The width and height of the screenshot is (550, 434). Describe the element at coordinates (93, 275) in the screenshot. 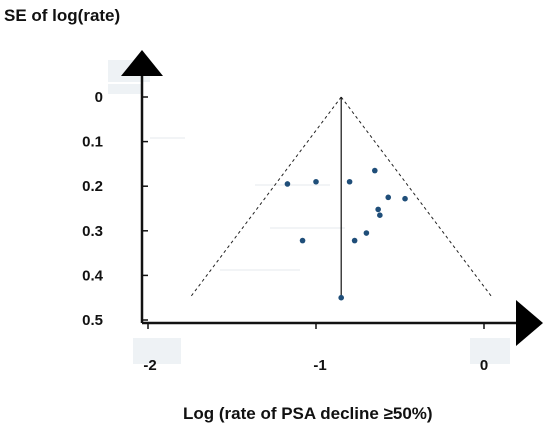

I see `y-tick-label-4: 0.4` at that location.